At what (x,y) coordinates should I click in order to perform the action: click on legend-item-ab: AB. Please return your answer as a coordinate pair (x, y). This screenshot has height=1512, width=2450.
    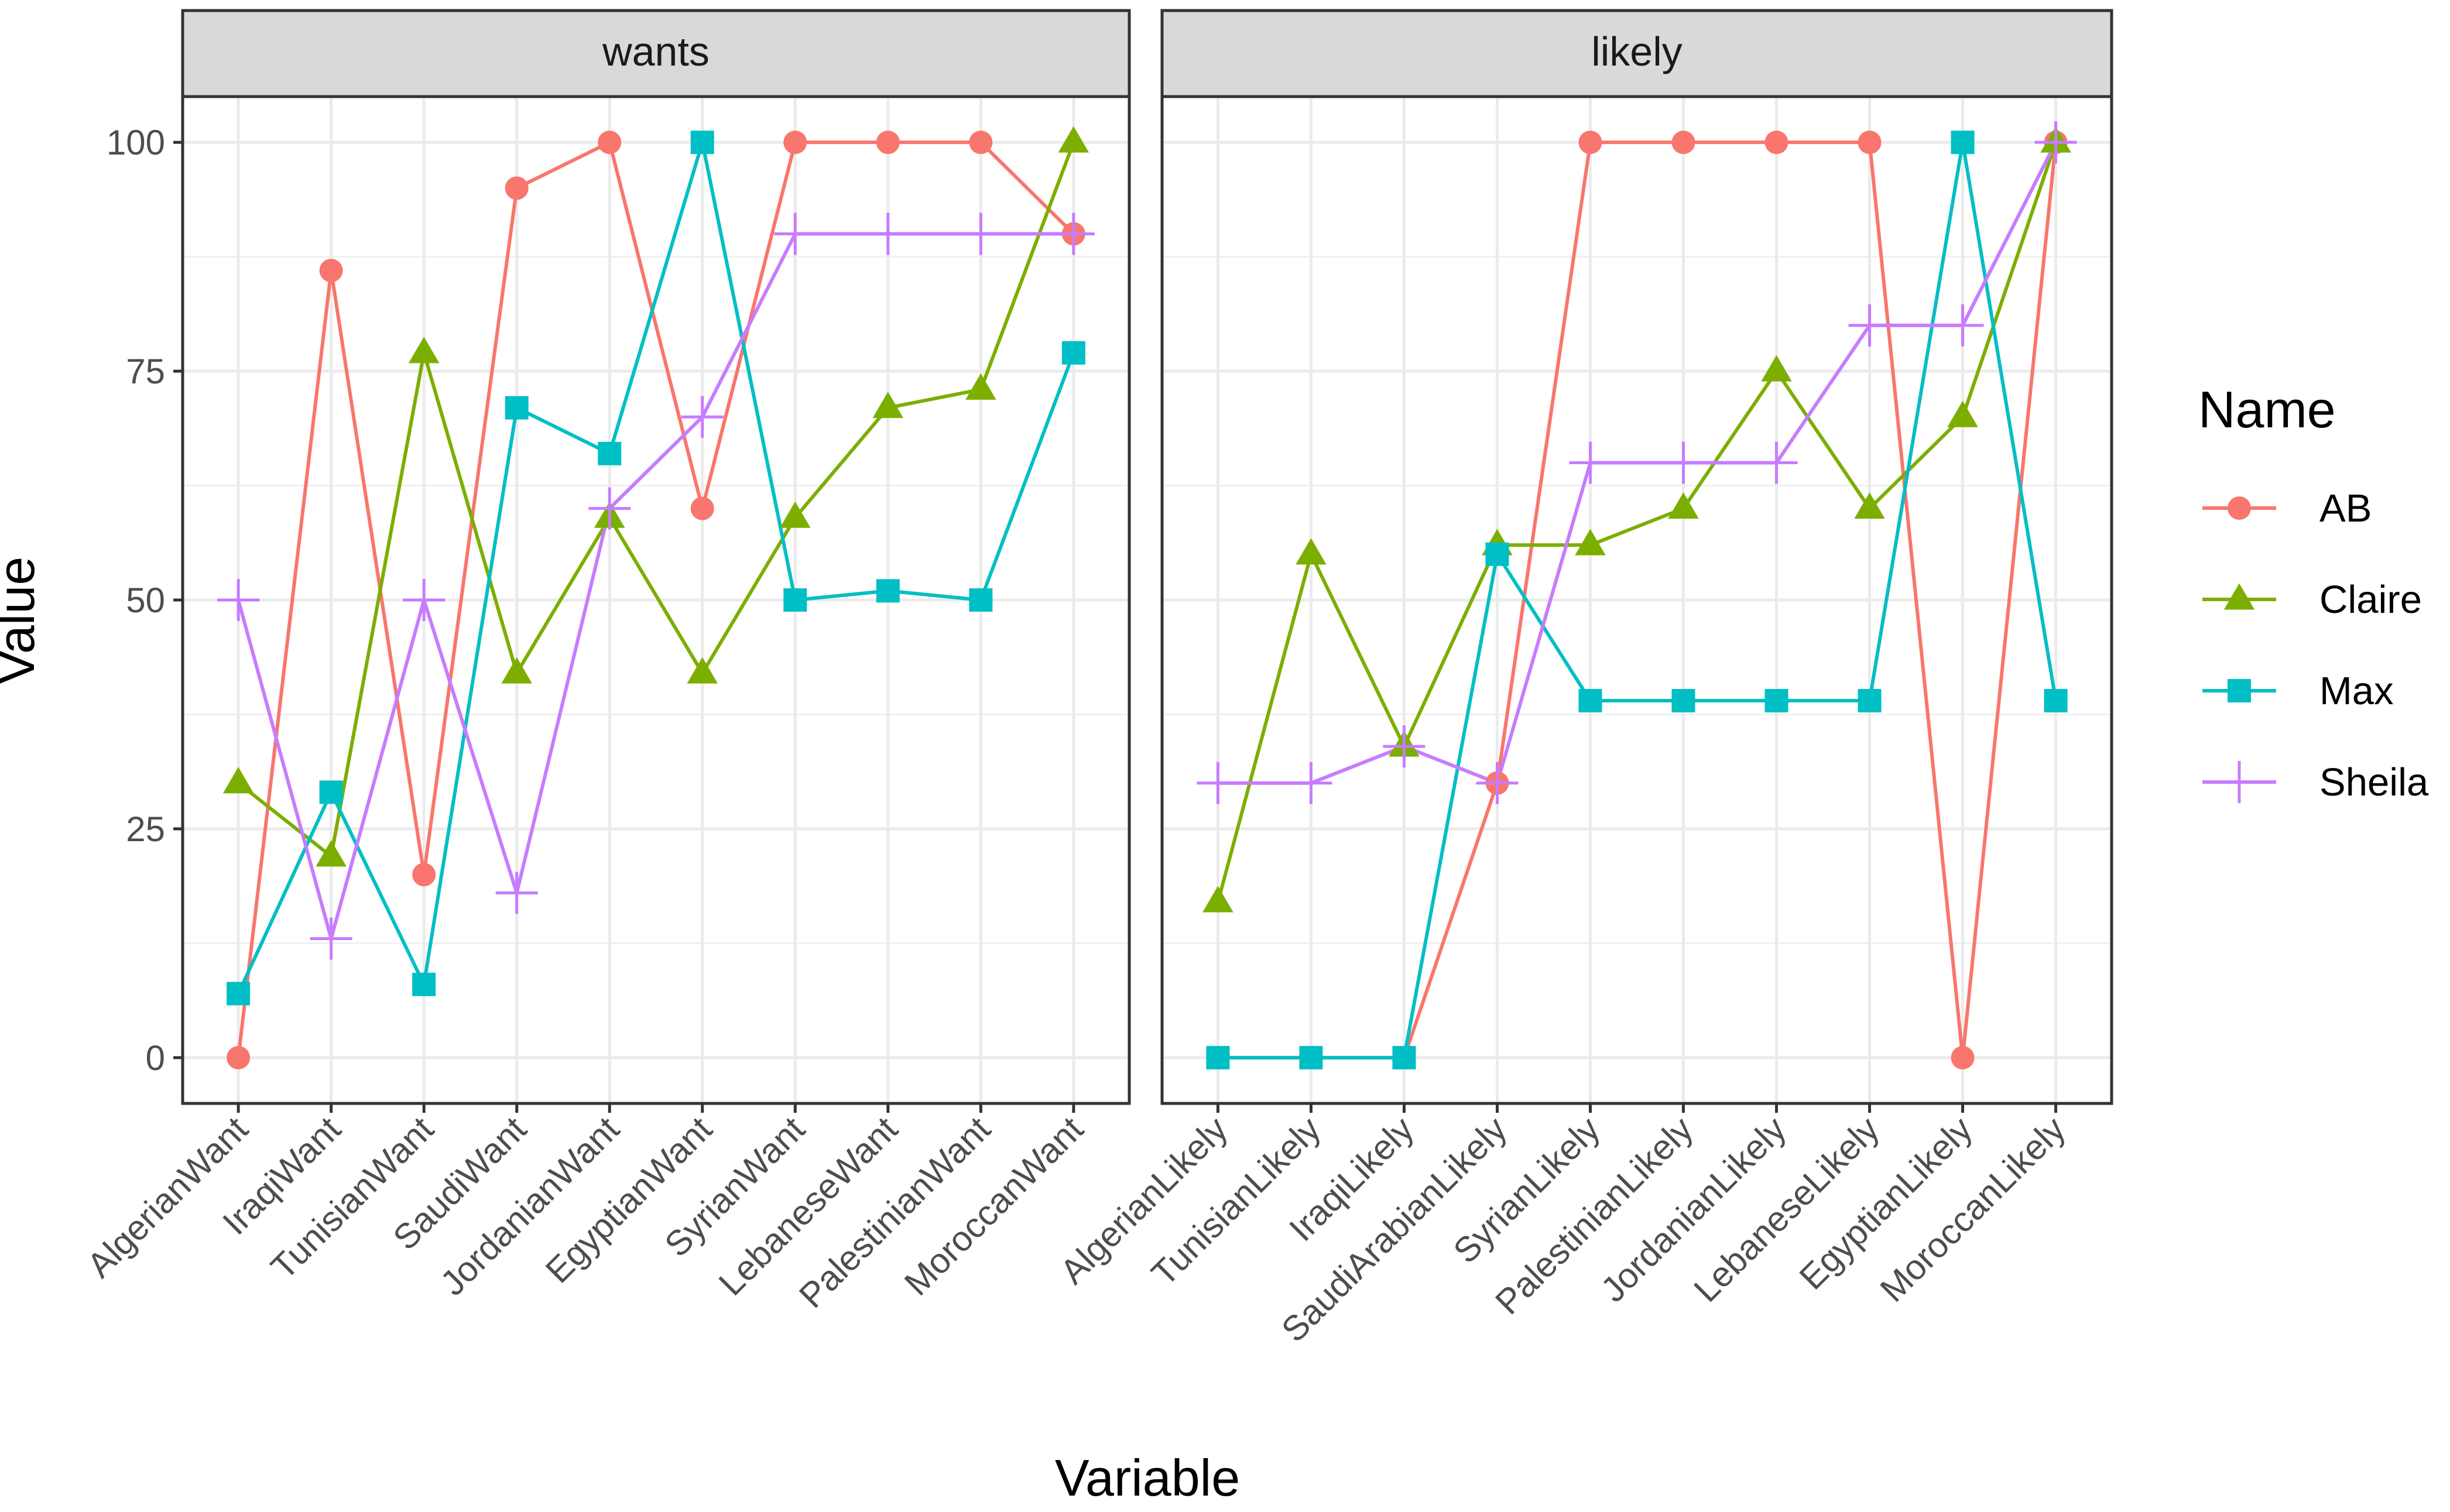
    Looking at the image, I should click on (2287, 508).